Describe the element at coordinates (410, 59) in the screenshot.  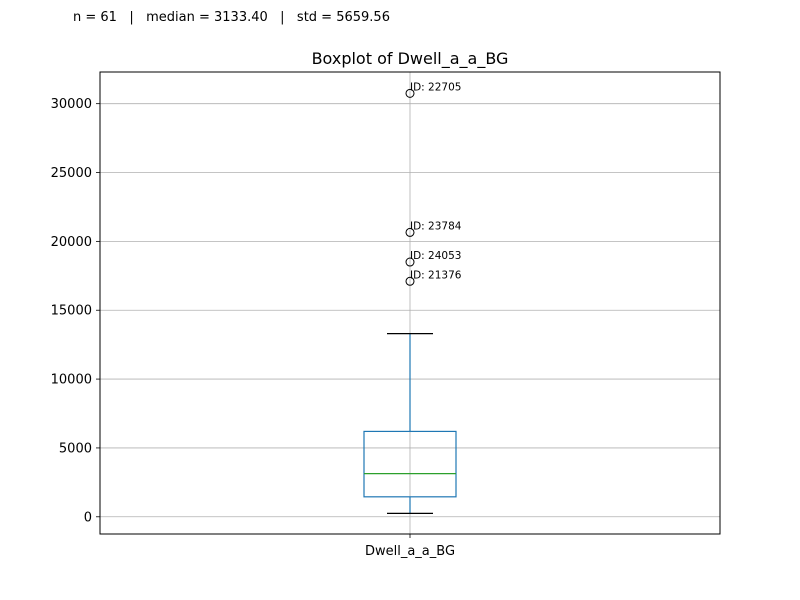
I see `chart-title: Boxplot of Dwell_a_a_BG` at that location.